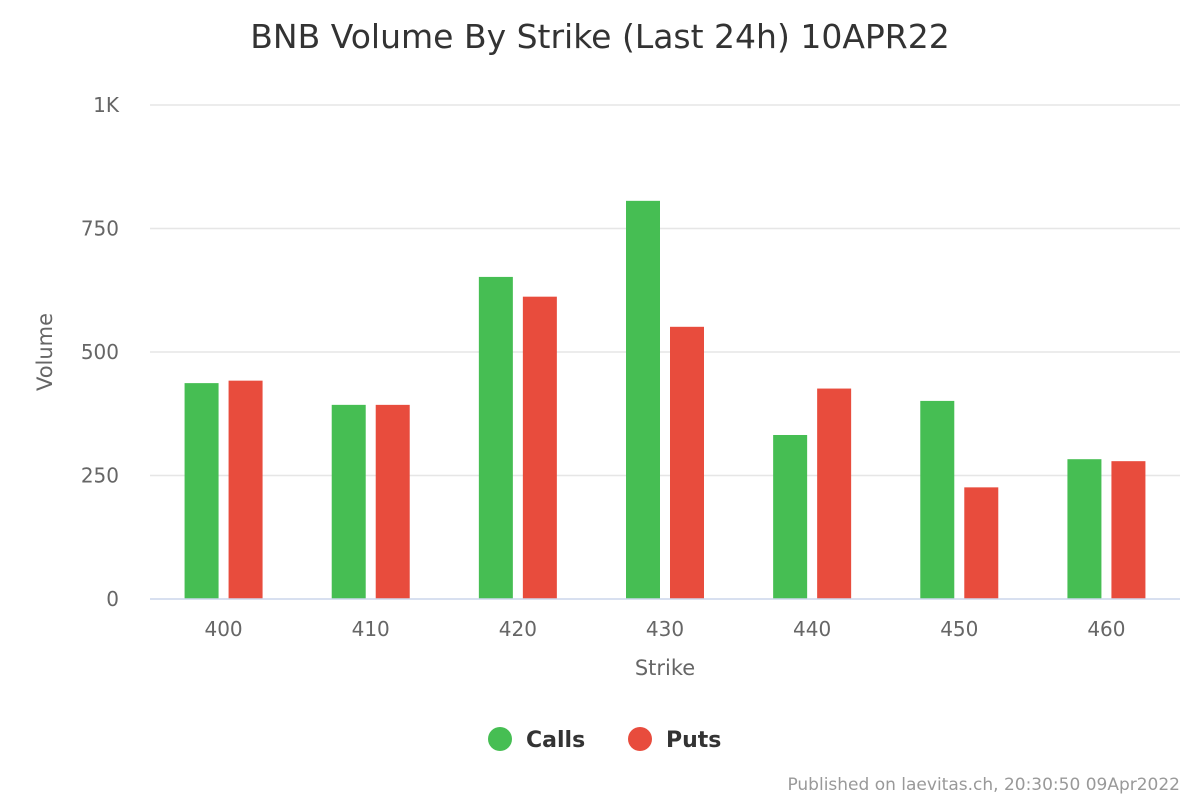  Describe the element at coordinates (371, 629) in the screenshot. I see `x-tick-label: 410` at that location.